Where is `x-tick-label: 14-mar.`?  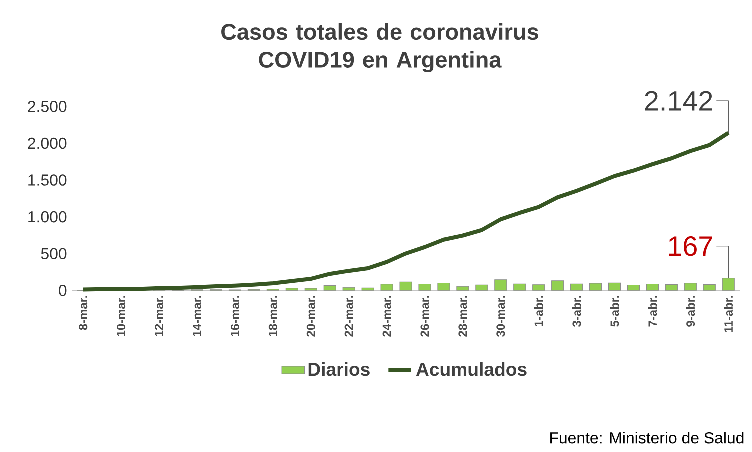
x-tick-label: 14-mar. is located at coordinates (197, 316).